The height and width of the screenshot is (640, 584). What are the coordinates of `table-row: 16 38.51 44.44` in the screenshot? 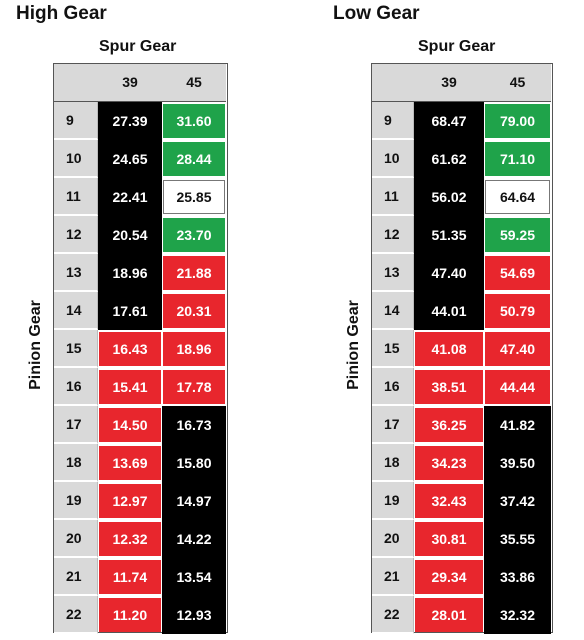 It's located at (461, 387).